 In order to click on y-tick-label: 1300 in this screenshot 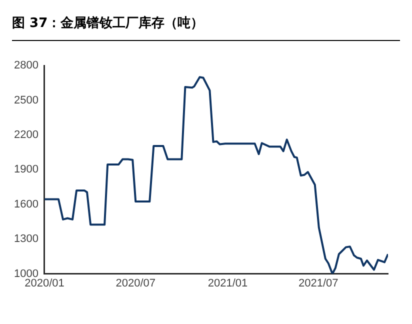, I will do `click(26, 239)`.